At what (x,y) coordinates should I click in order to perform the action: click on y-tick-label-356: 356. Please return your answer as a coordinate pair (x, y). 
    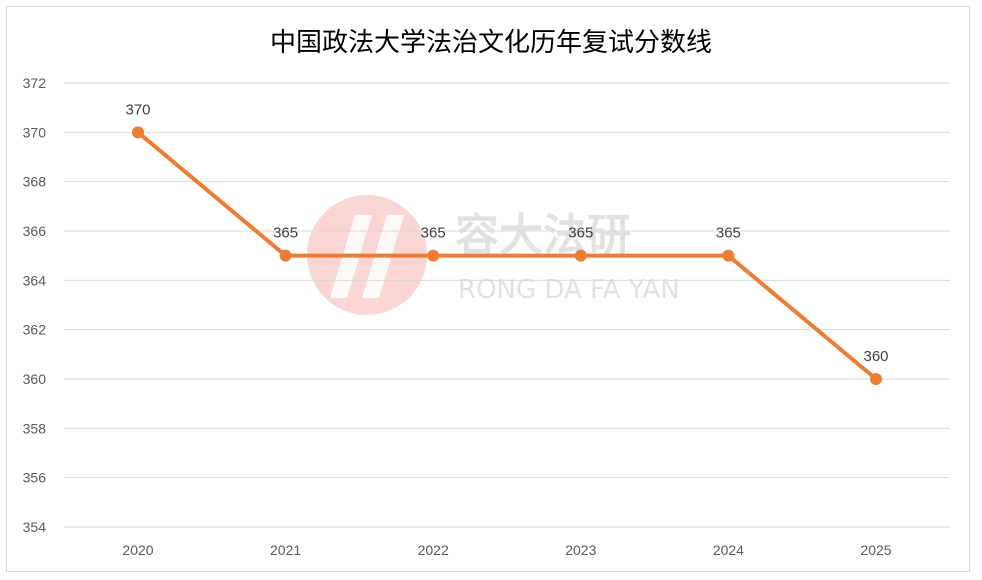
    Looking at the image, I should click on (35, 478).